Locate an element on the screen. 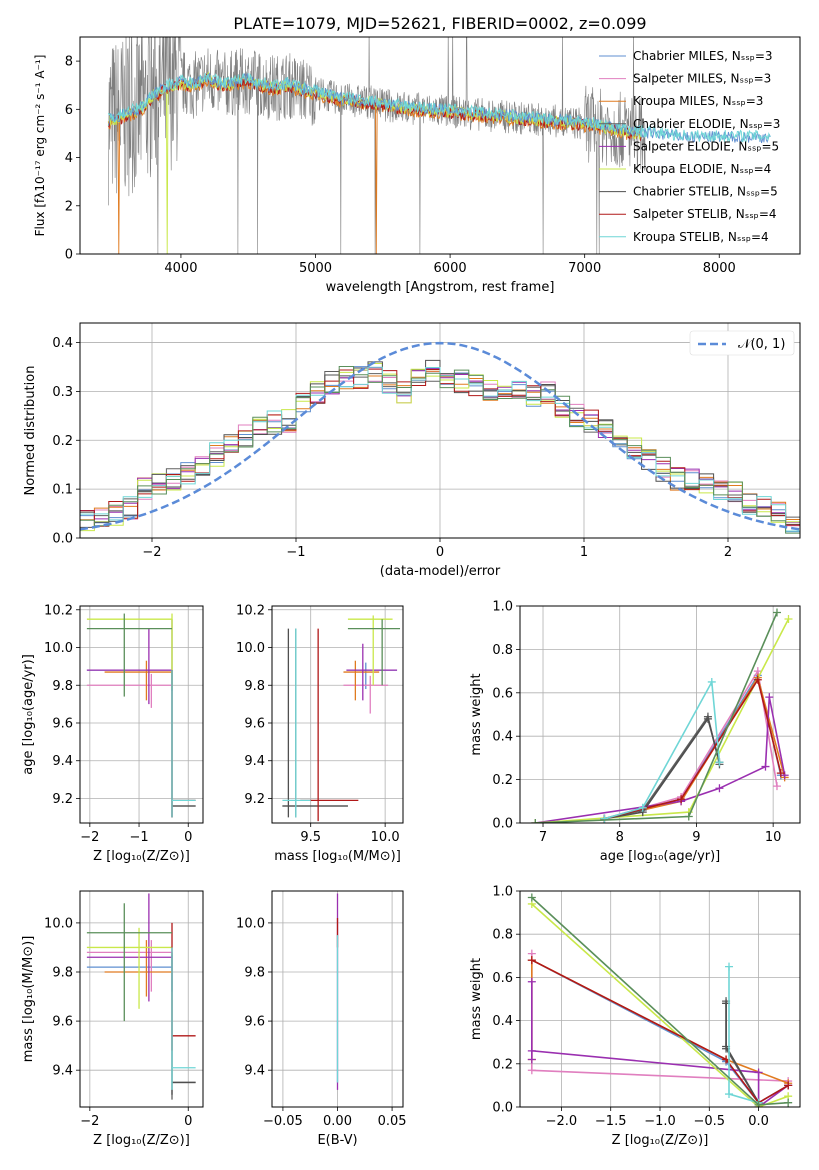  legend-box is located at coordinates (742, 343).